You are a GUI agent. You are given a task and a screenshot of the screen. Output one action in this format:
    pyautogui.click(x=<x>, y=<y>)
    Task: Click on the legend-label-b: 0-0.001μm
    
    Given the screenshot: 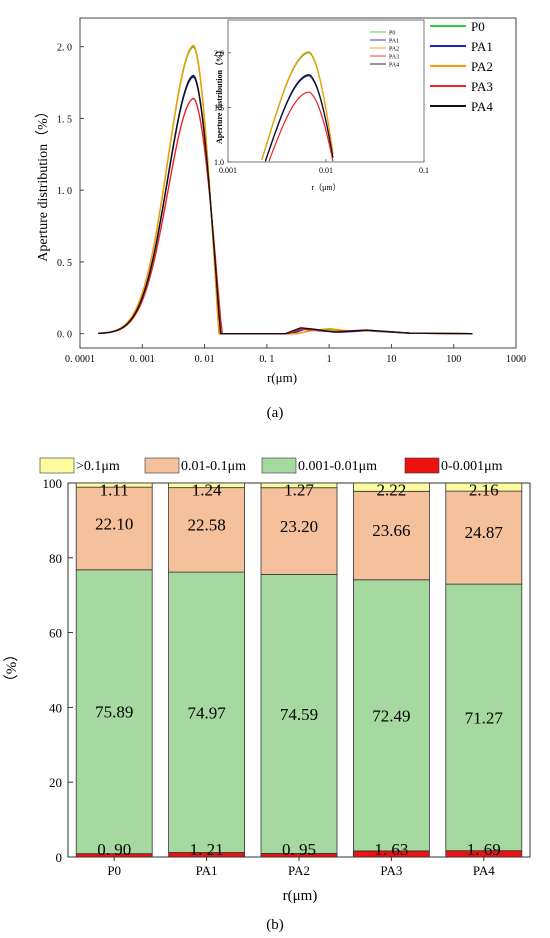 What is the action you would take?
    pyautogui.click(x=472, y=466)
    